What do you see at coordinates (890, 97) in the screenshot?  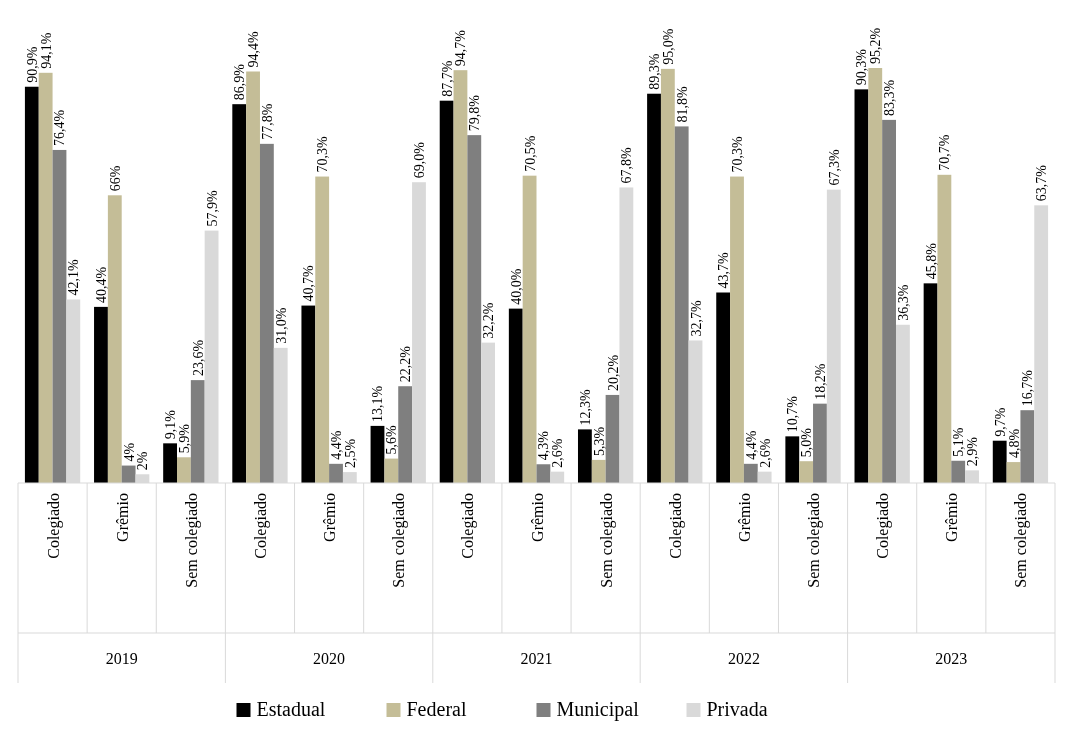 I see `data-label: 83,3%` at bounding box center [890, 97].